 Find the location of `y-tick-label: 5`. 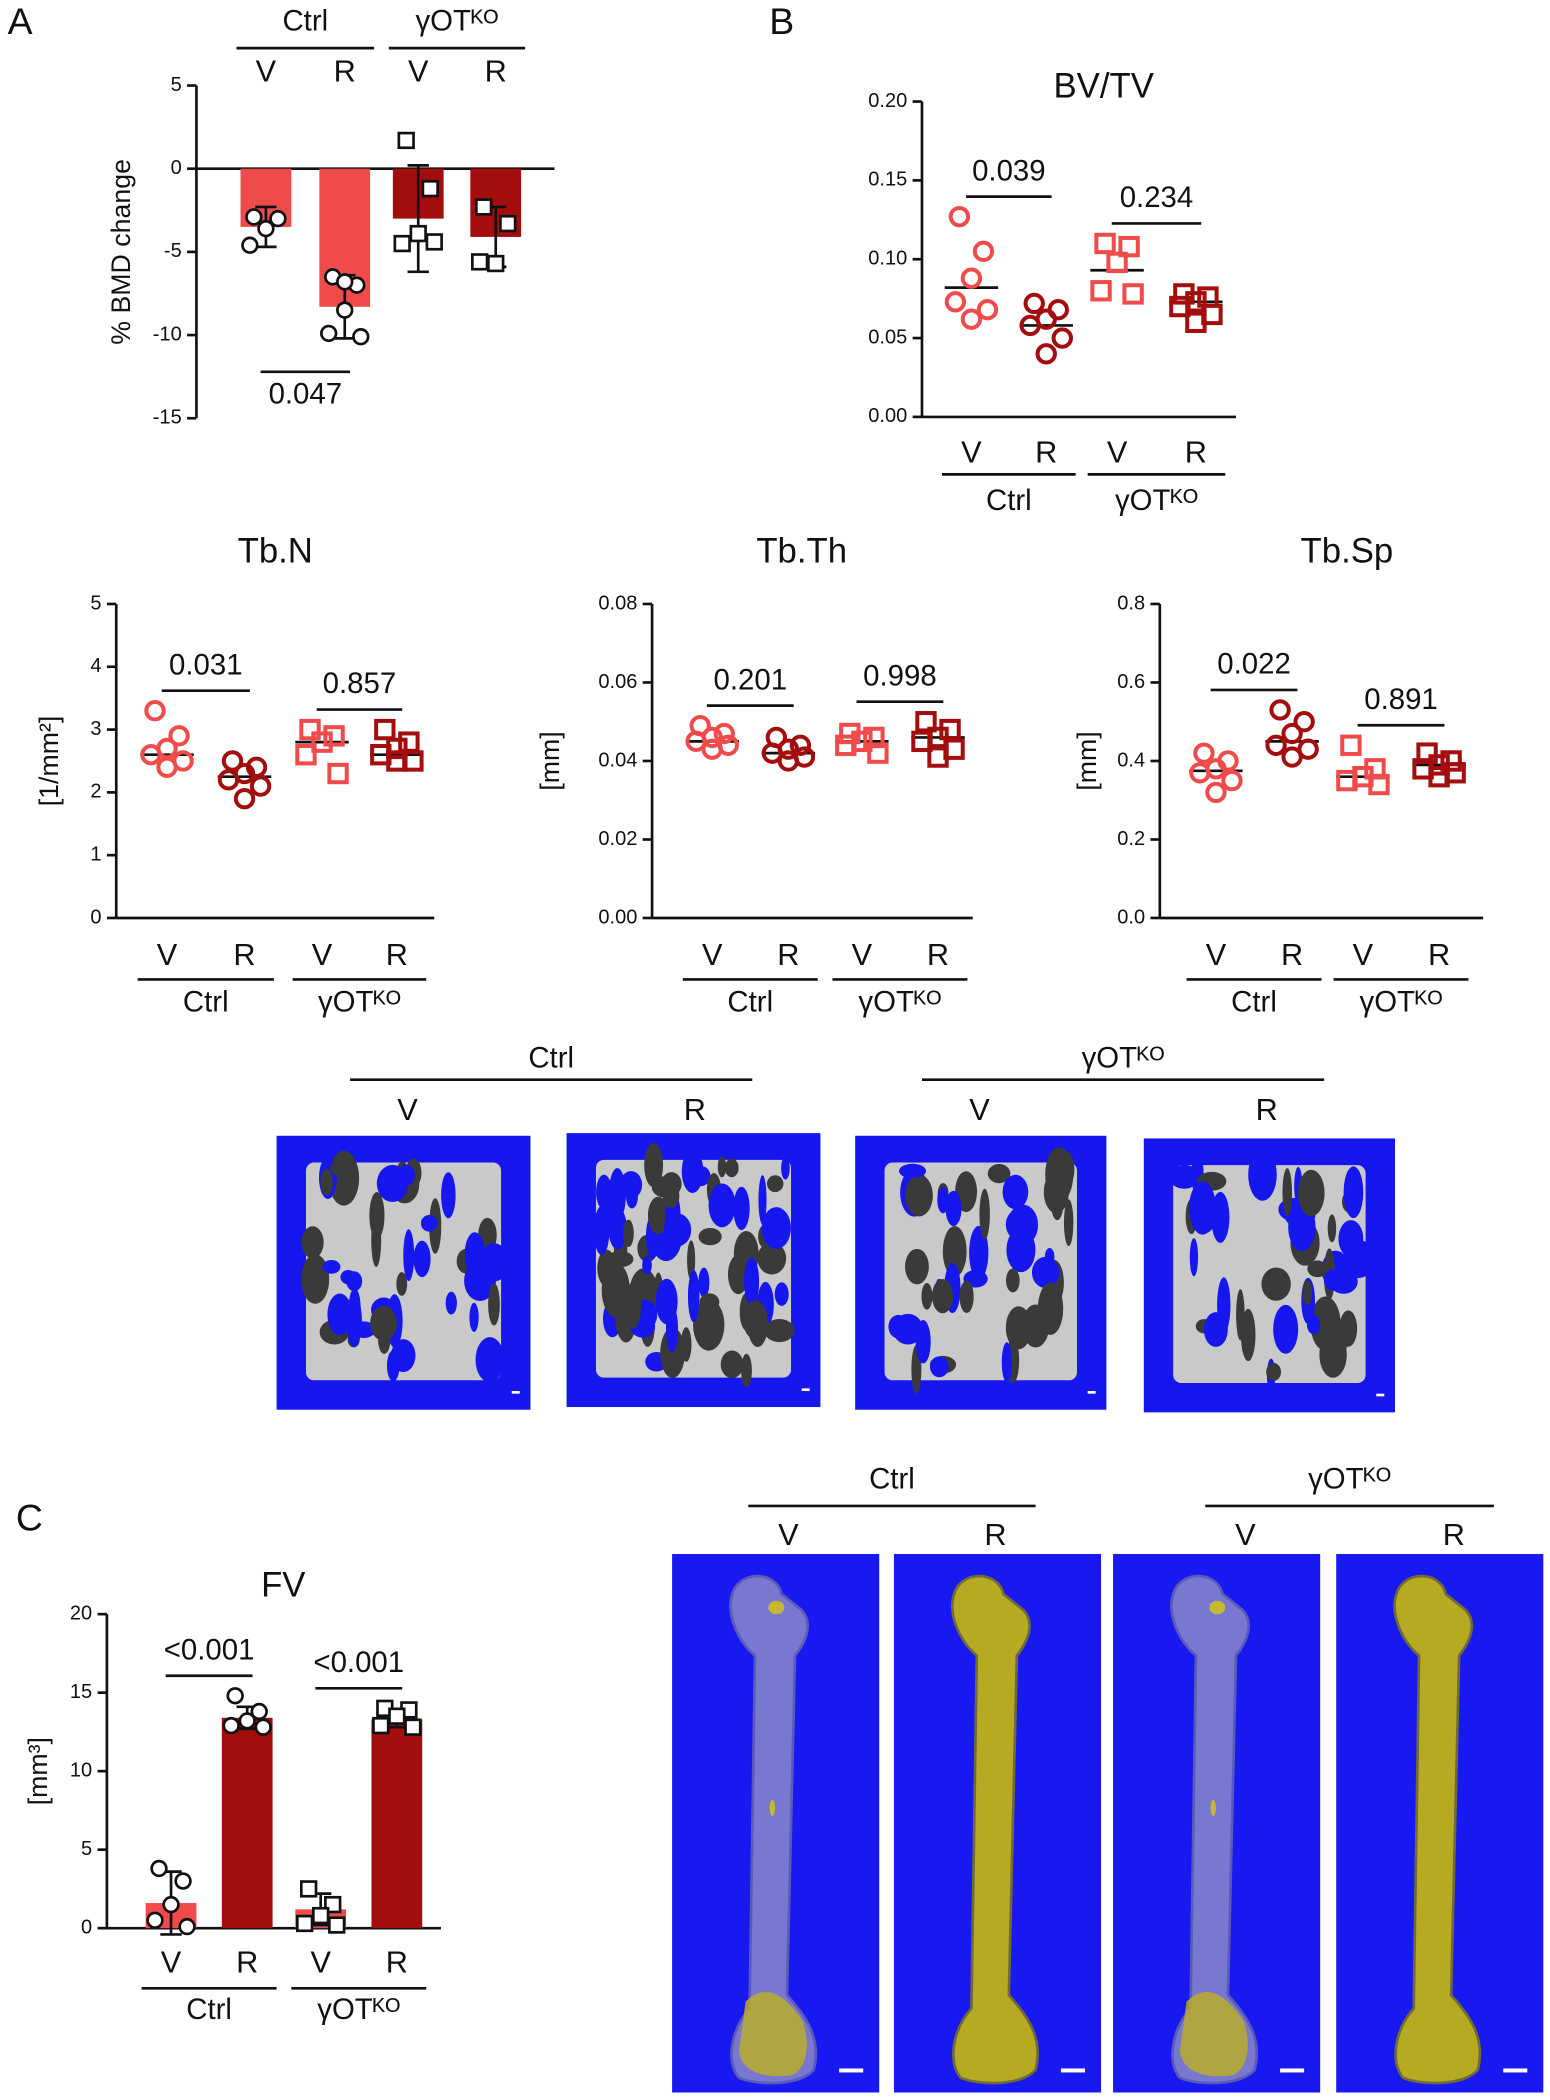

y-tick-label: 5 is located at coordinates (176, 85).